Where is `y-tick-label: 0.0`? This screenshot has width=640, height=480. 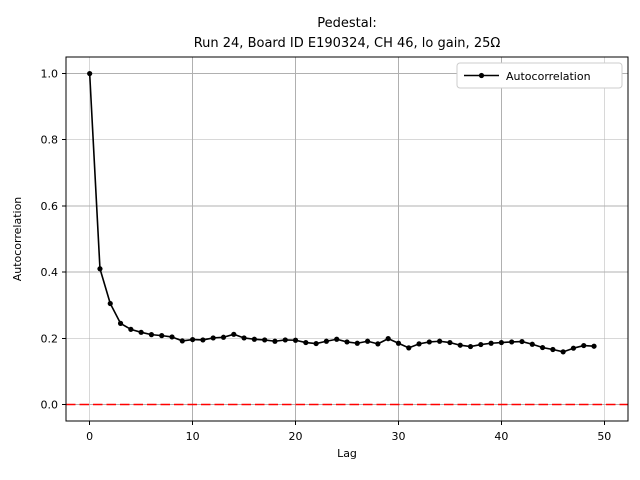 y-tick-label: 0.0 is located at coordinates (50, 404).